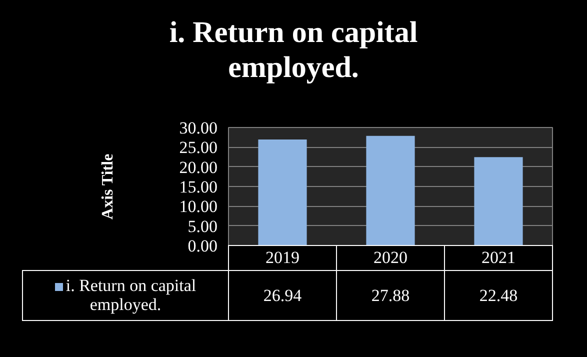 This screenshot has width=587, height=357. What do you see at coordinates (282, 258) in the screenshot?
I see `x-tick-label: 2019` at bounding box center [282, 258].